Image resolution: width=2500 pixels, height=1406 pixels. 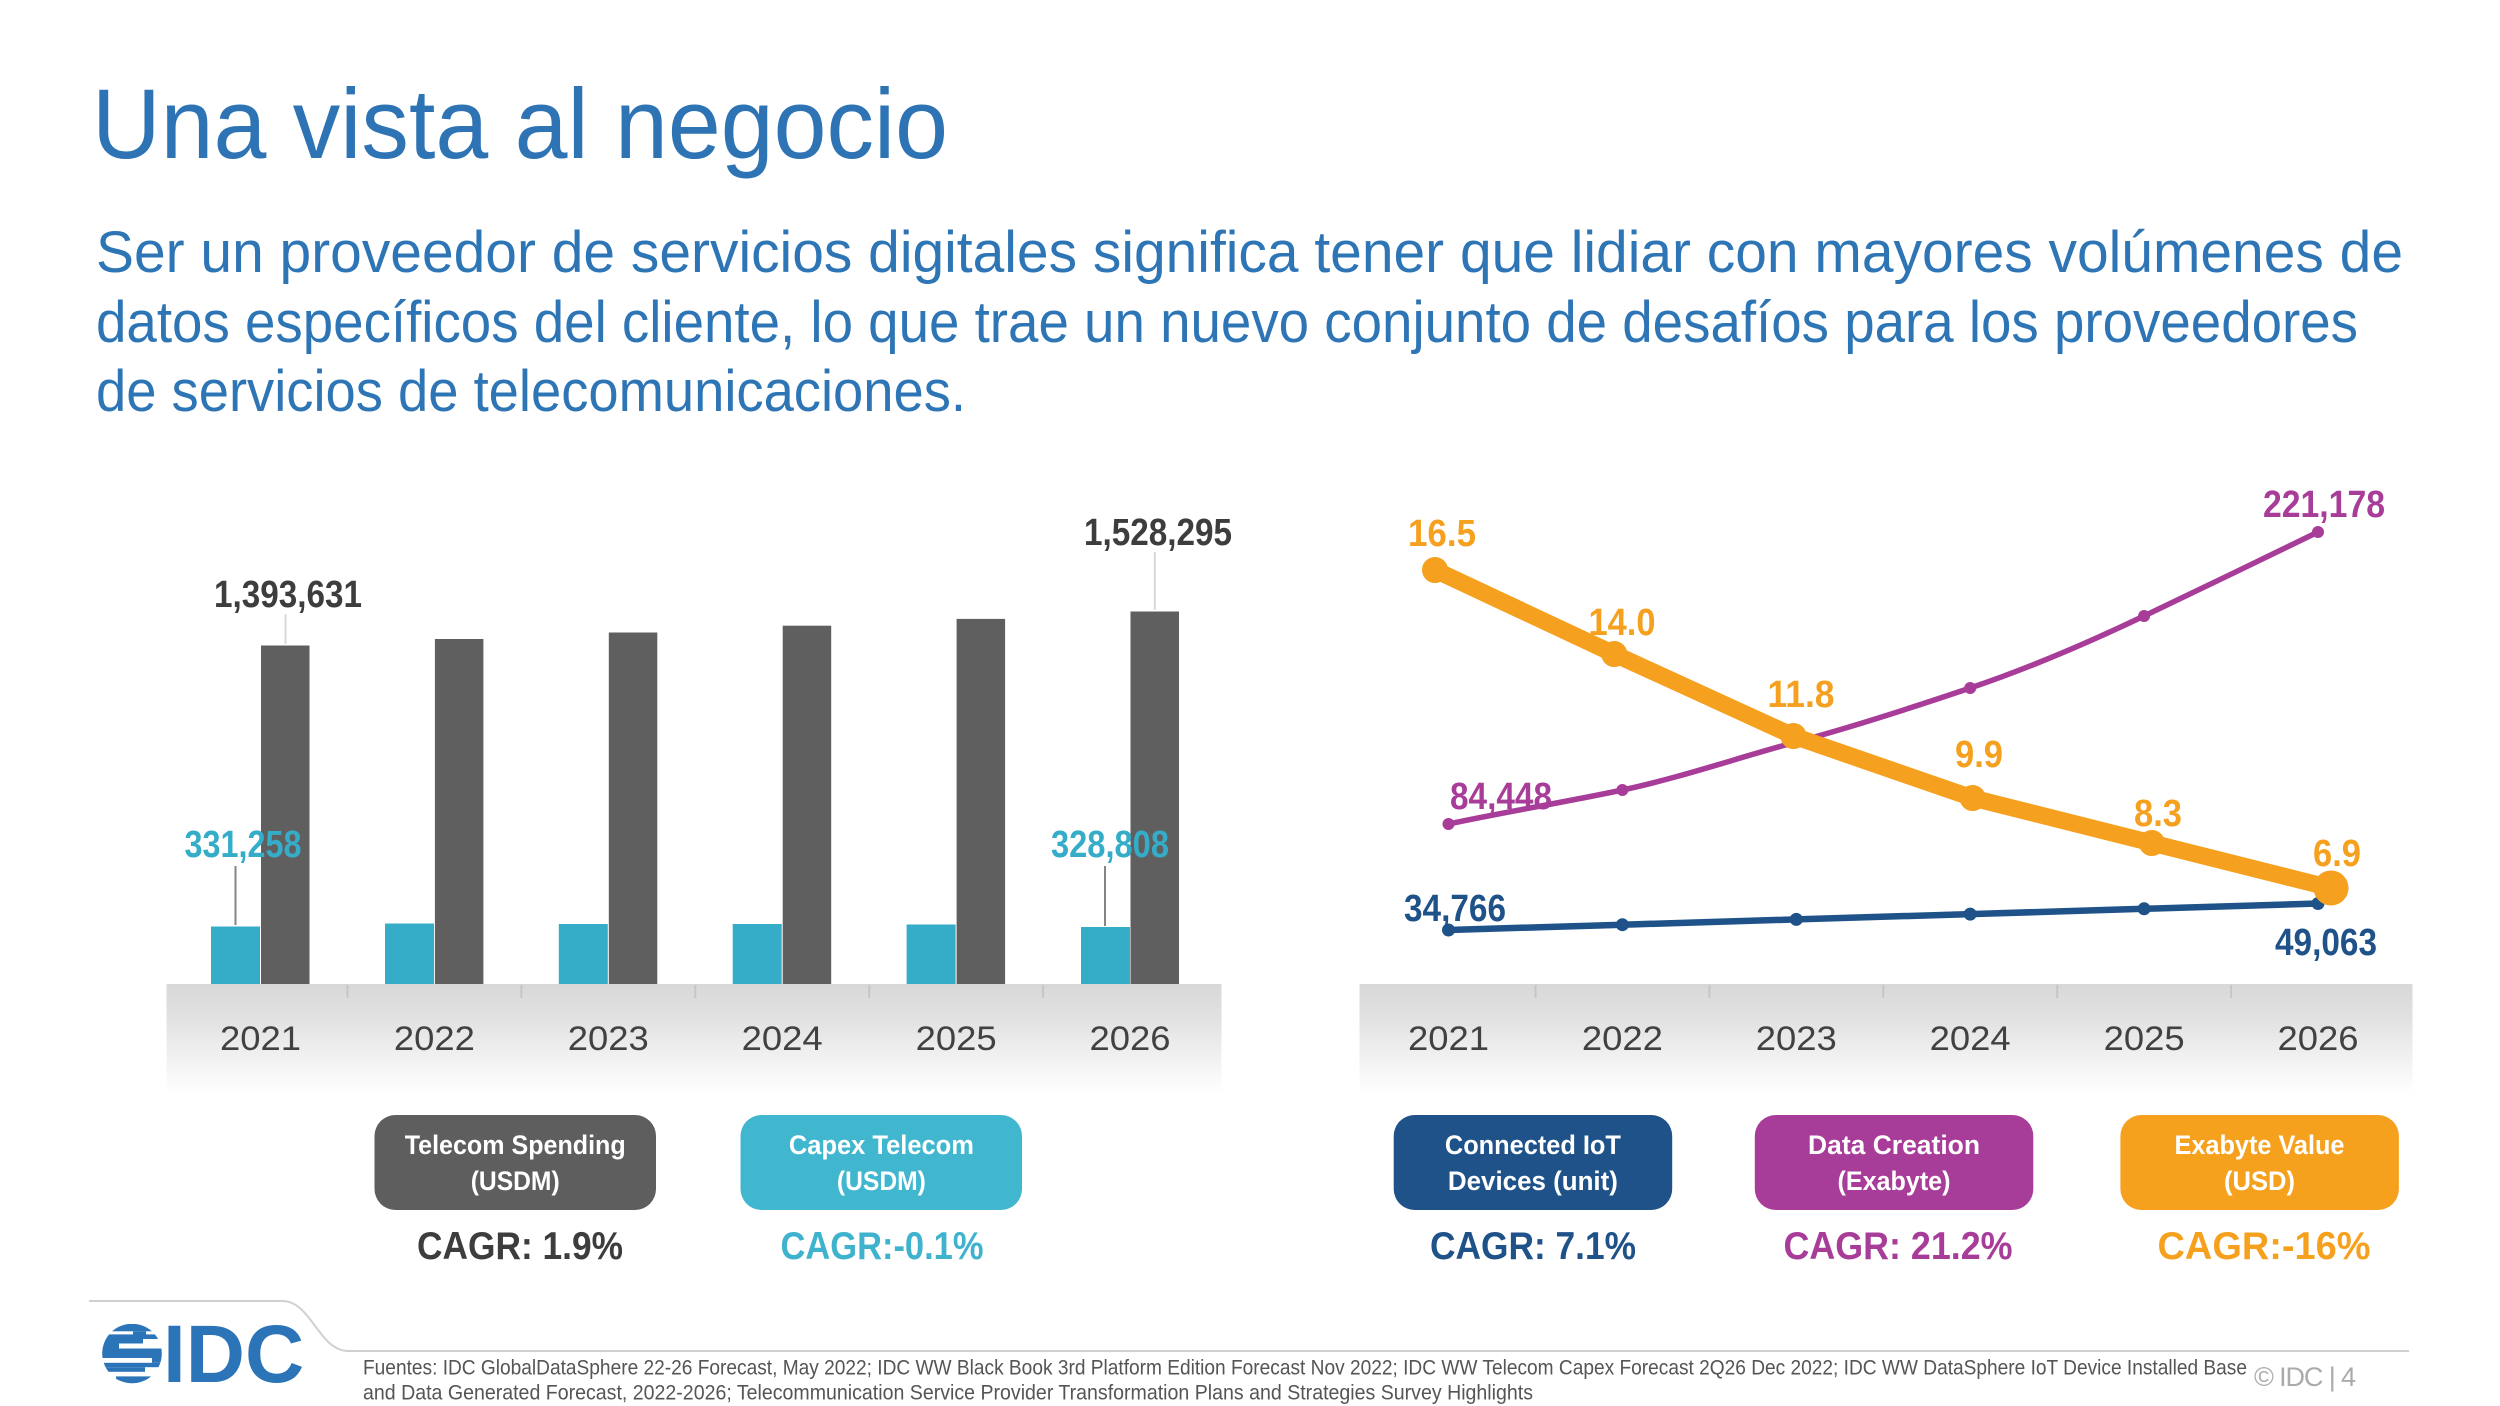 I want to click on svg-text: 84,448, so click(x=1501, y=797).